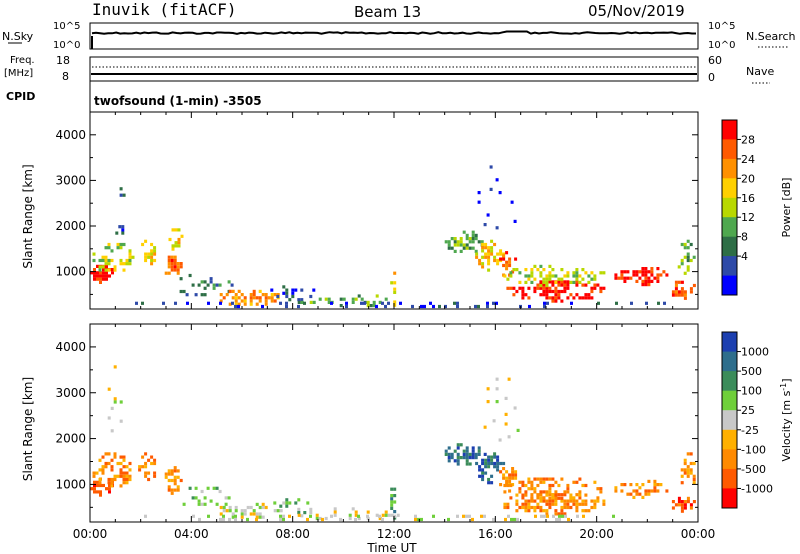  Describe the element at coordinates (28, 429) in the screenshot. I see `velocity-ylabel: Slant Range [km]` at that location.